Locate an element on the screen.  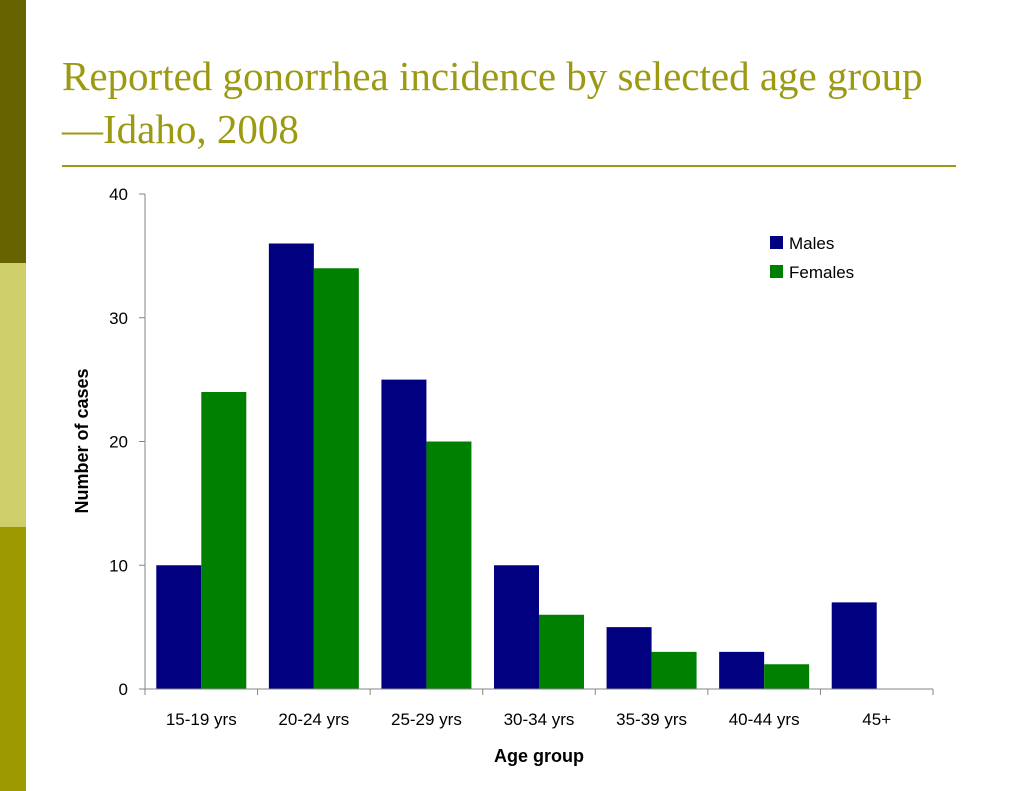
x-category-label: 20-24 yrs is located at coordinates (313, 719).